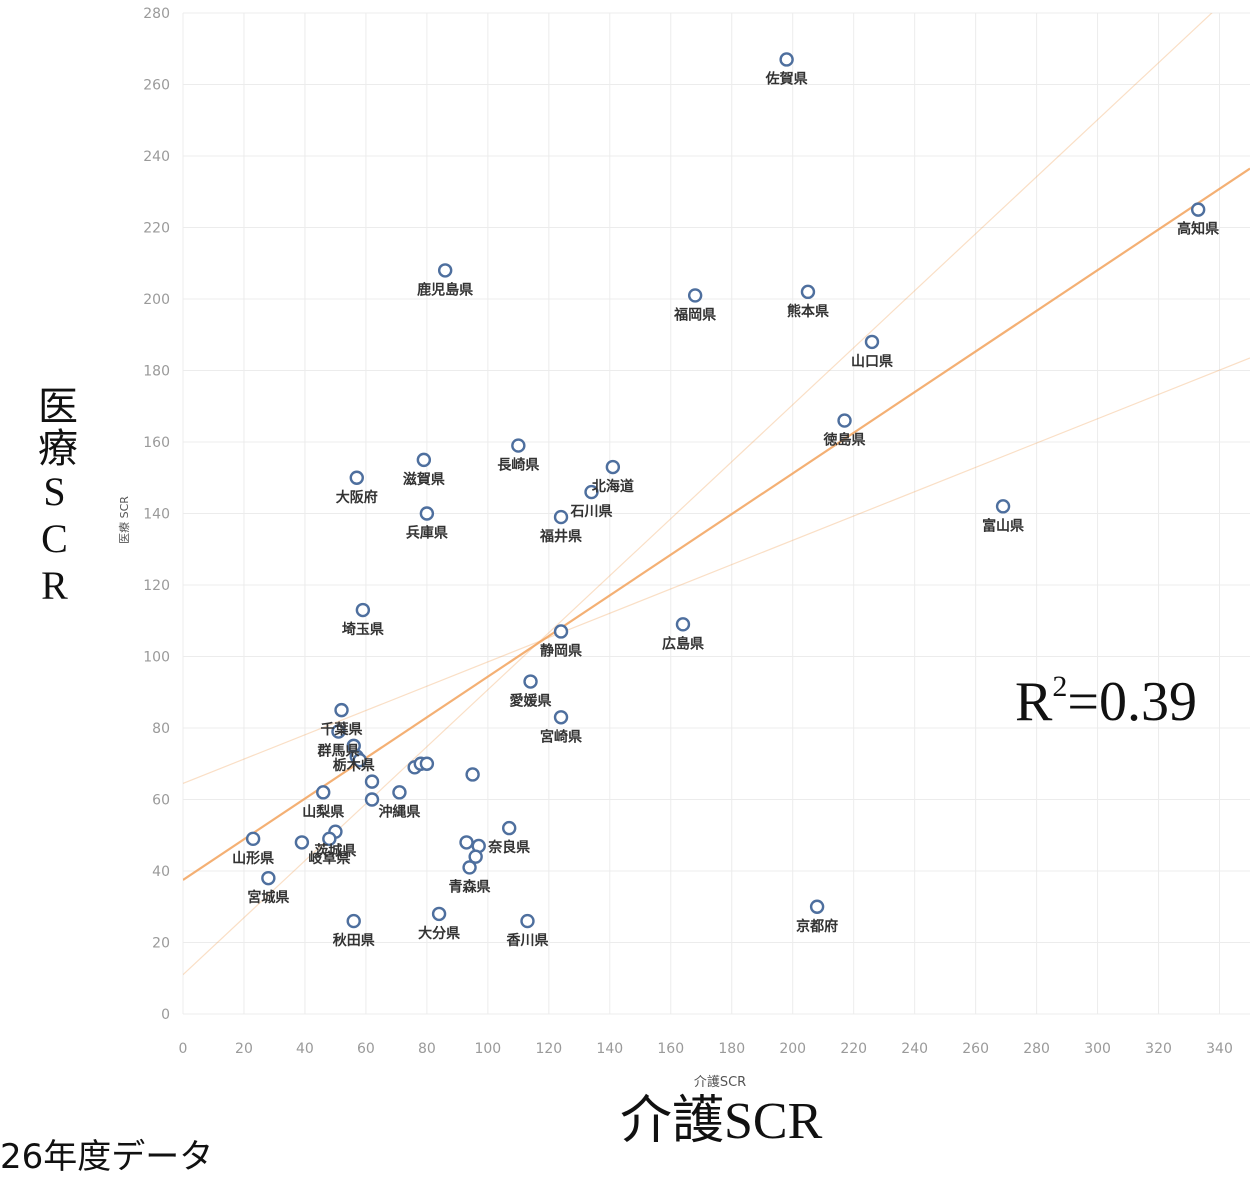 This screenshot has width=1250, height=1177. What do you see at coordinates (487, 1049) in the screenshot?
I see `x-tick-label: 100` at bounding box center [487, 1049].